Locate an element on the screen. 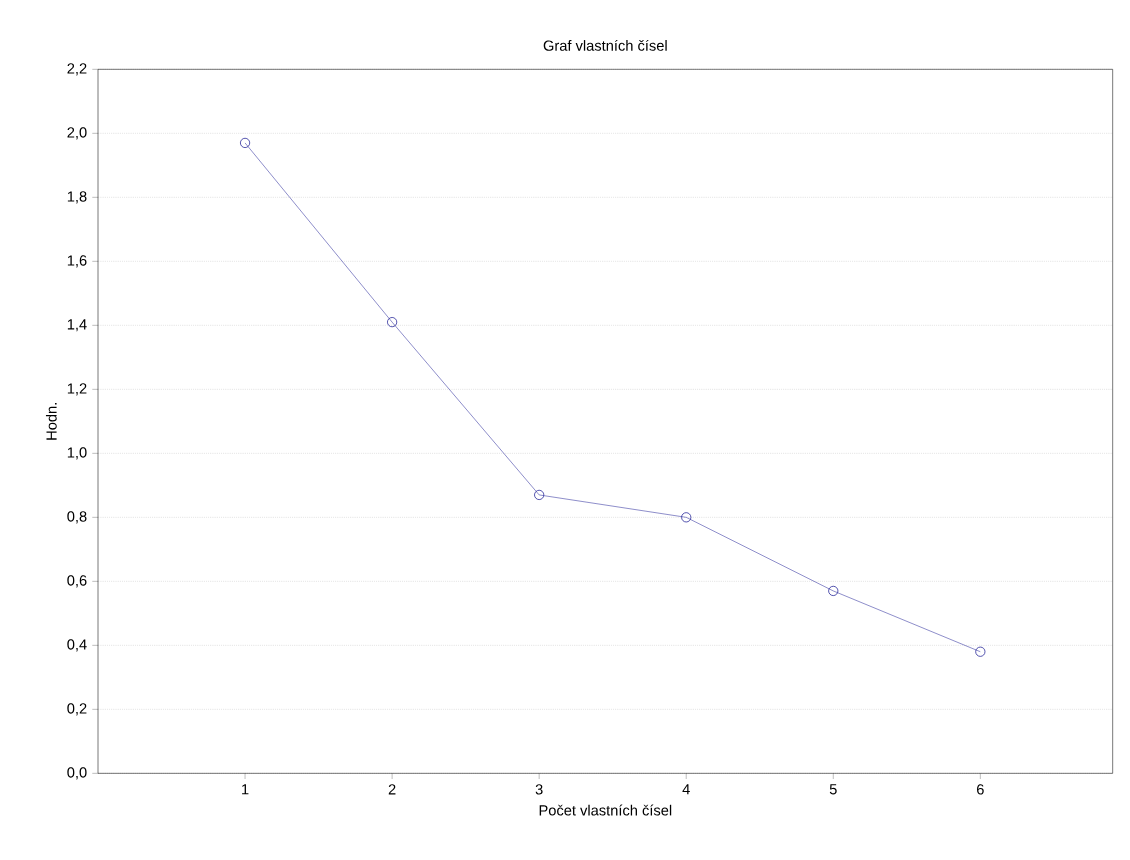 Image resolution: width=1130 pixels, height=860 pixels. y-tick-label: 1,4 is located at coordinates (77, 325).